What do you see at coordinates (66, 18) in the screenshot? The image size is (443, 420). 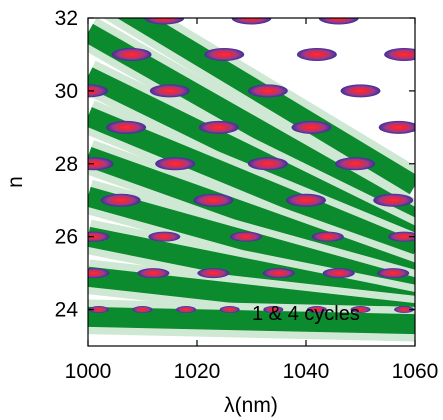 I see `y-tick-label: 32` at bounding box center [66, 18].